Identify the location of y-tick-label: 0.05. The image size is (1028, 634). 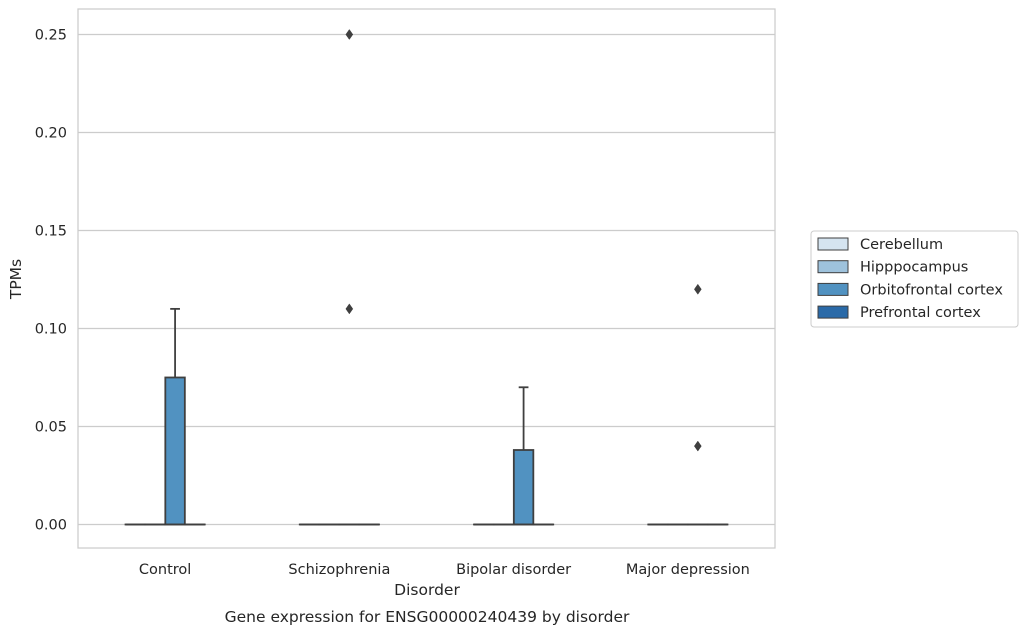
(51, 427).